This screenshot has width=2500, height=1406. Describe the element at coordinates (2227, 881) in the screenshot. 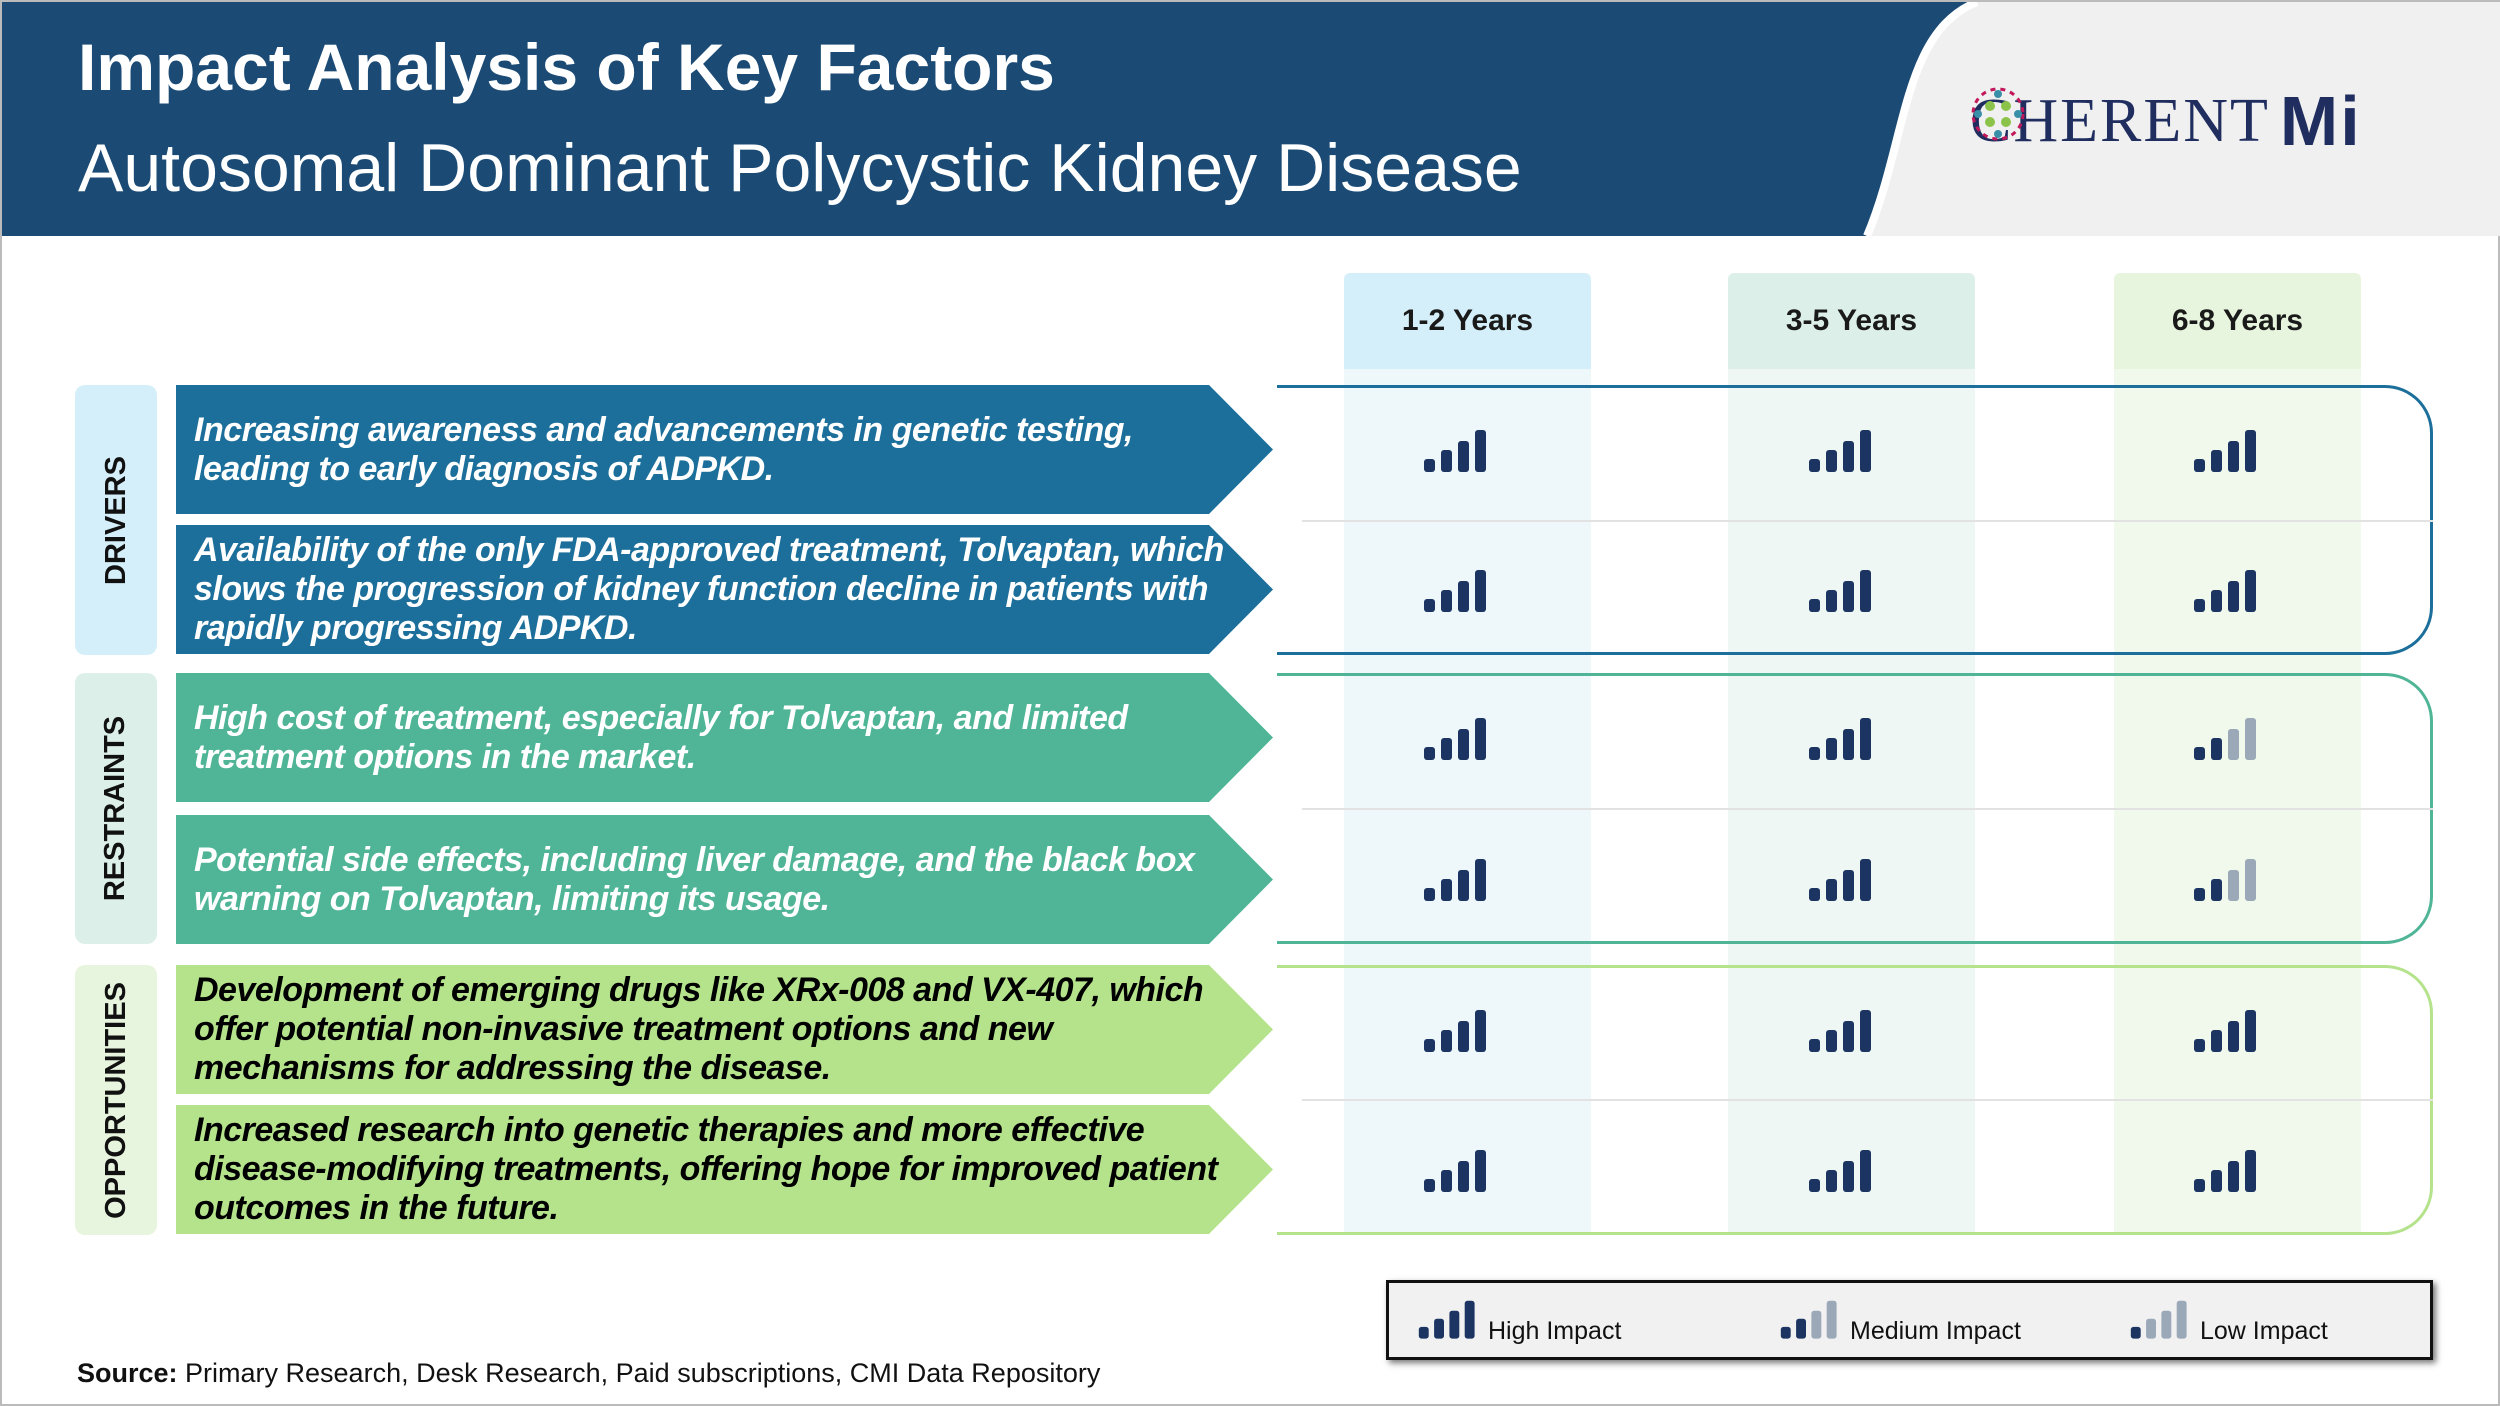

I see `medium-impact-icon` at that location.